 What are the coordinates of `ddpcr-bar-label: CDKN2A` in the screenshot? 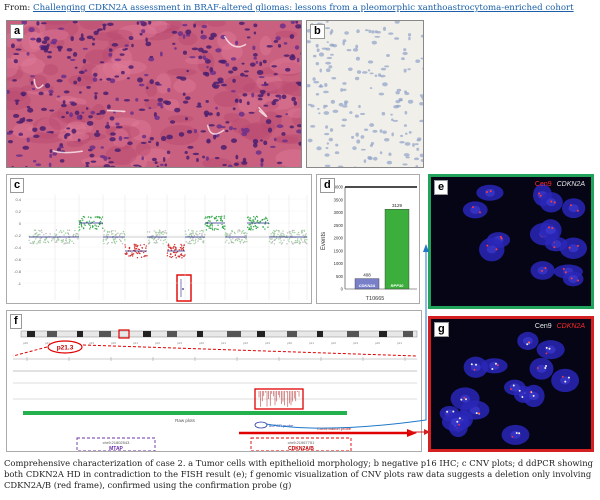 It's located at (367, 285).